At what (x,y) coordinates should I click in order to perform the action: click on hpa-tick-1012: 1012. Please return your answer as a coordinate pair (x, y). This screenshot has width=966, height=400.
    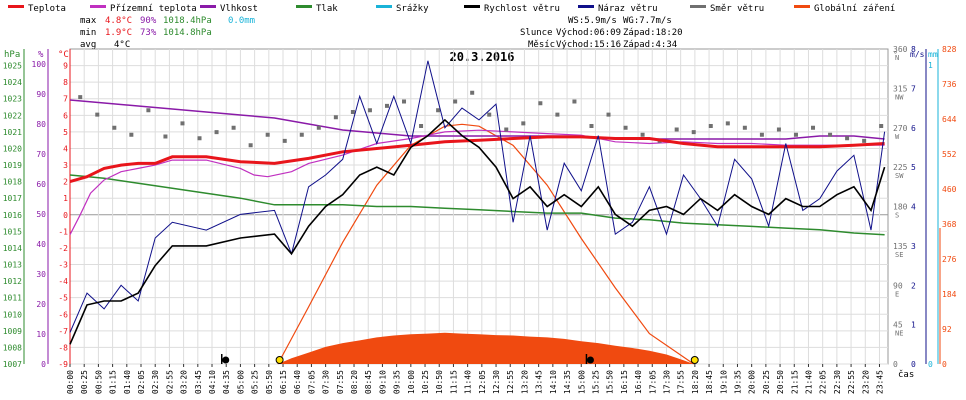
    Looking at the image, I should click on (12, 281).